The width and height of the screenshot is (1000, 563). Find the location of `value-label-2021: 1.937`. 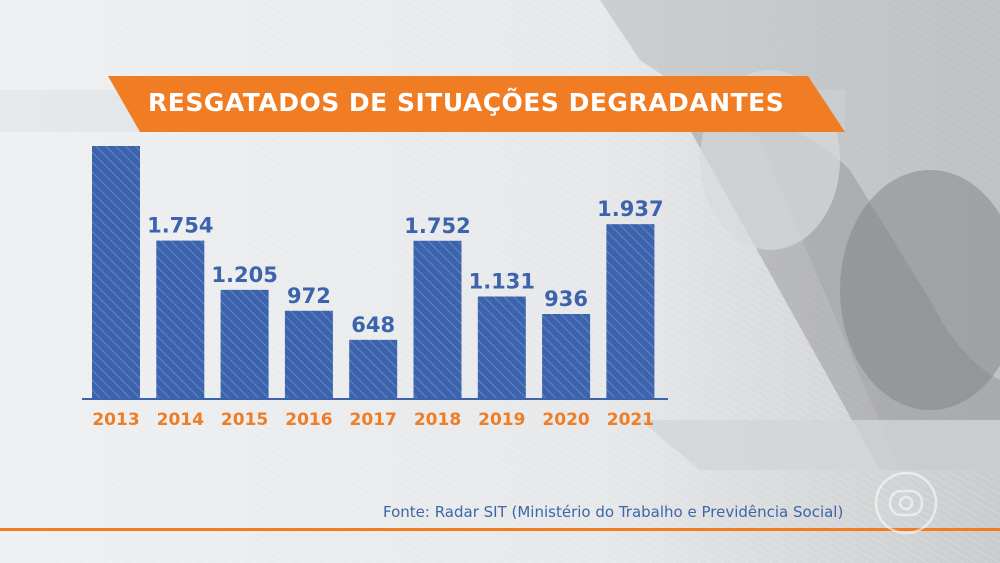

value-label-2021: 1.937 is located at coordinates (630, 209).